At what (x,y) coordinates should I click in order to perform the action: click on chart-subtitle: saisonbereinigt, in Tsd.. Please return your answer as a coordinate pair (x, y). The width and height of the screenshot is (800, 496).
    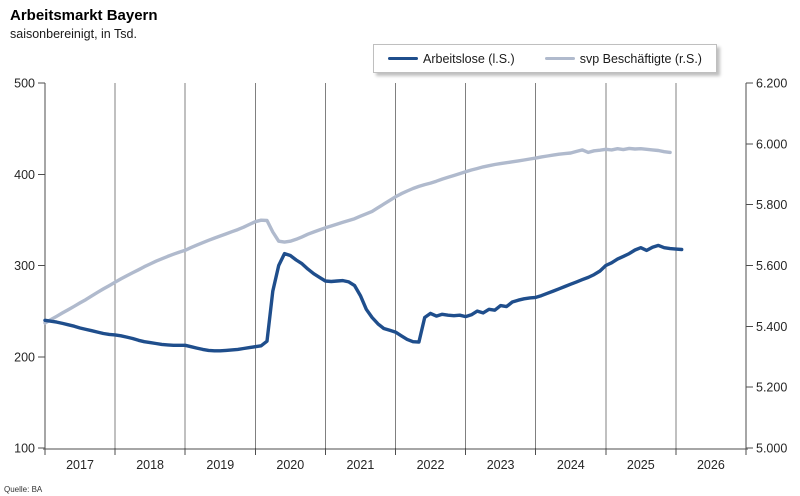
    Looking at the image, I should click on (73, 34).